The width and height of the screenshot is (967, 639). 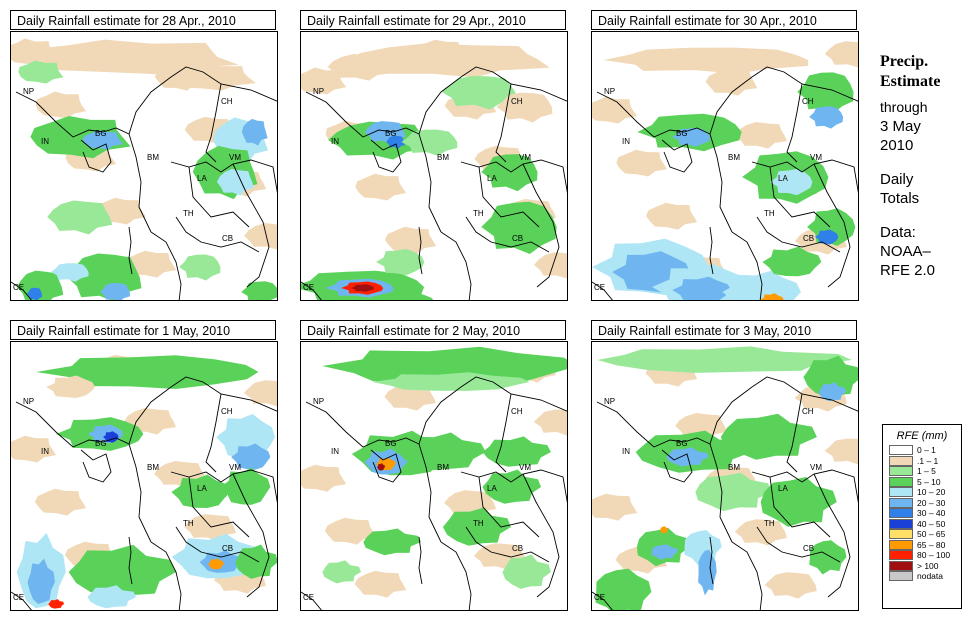 I want to click on legend-item: .1 – 1, so click(x=925, y=461).